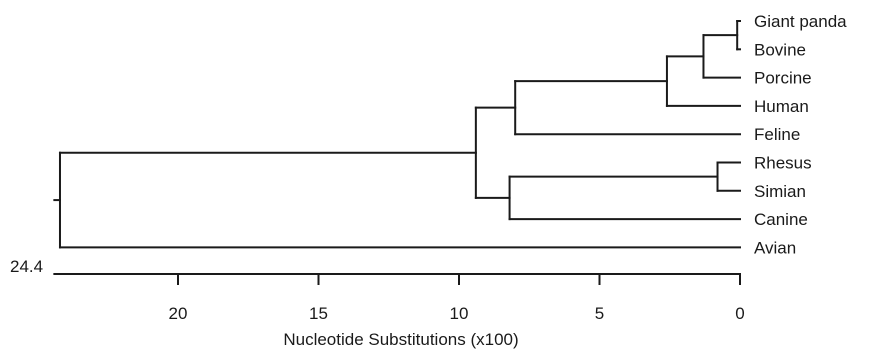 The image size is (883, 354). I want to click on axis-ticks: 20 15 10 5 0, so click(457, 298).